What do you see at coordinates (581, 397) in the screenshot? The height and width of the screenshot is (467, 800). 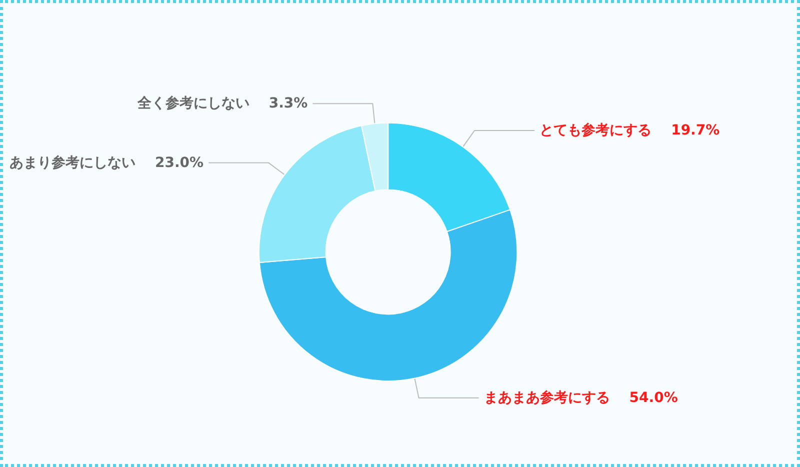 I see `slice-label: まあまあ参考にする 54.0%` at bounding box center [581, 397].